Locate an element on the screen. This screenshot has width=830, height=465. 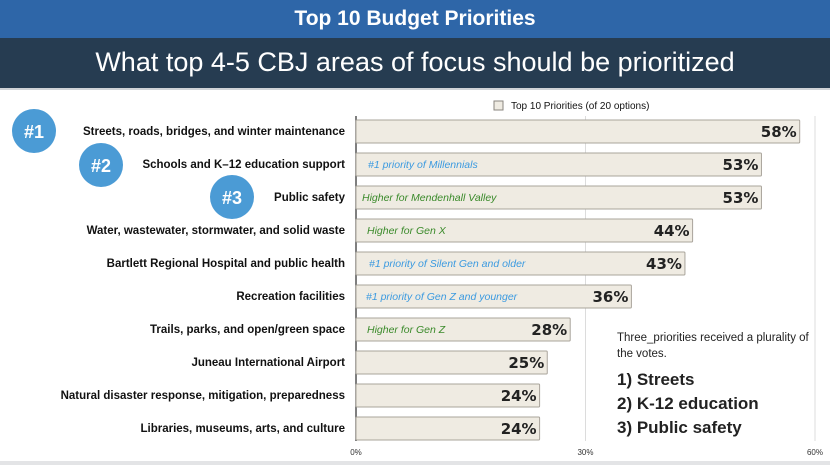
rank-badge-label: #2 is located at coordinates (101, 166).